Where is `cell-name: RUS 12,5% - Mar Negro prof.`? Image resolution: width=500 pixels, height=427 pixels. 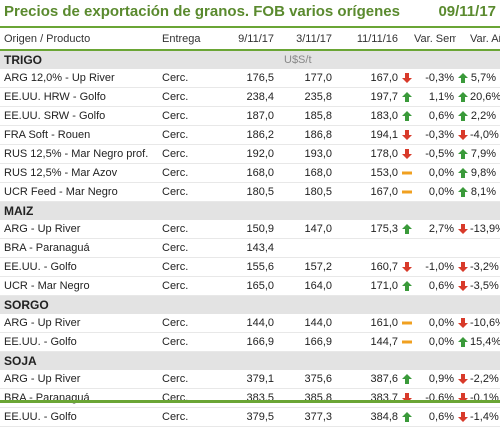
cell-name: RUS 12,5% - Mar Negro prof. is located at coordinates (79, 154).